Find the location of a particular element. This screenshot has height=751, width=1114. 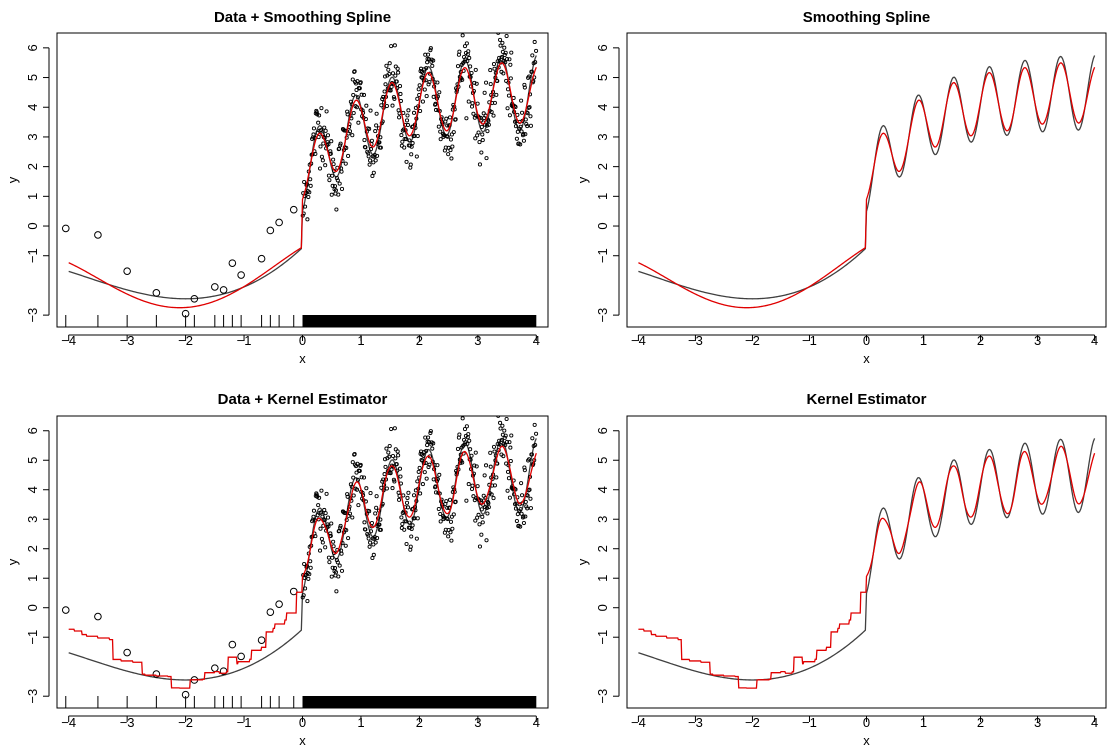

y-tick-label: 0 is located at coordinates (602, 607).